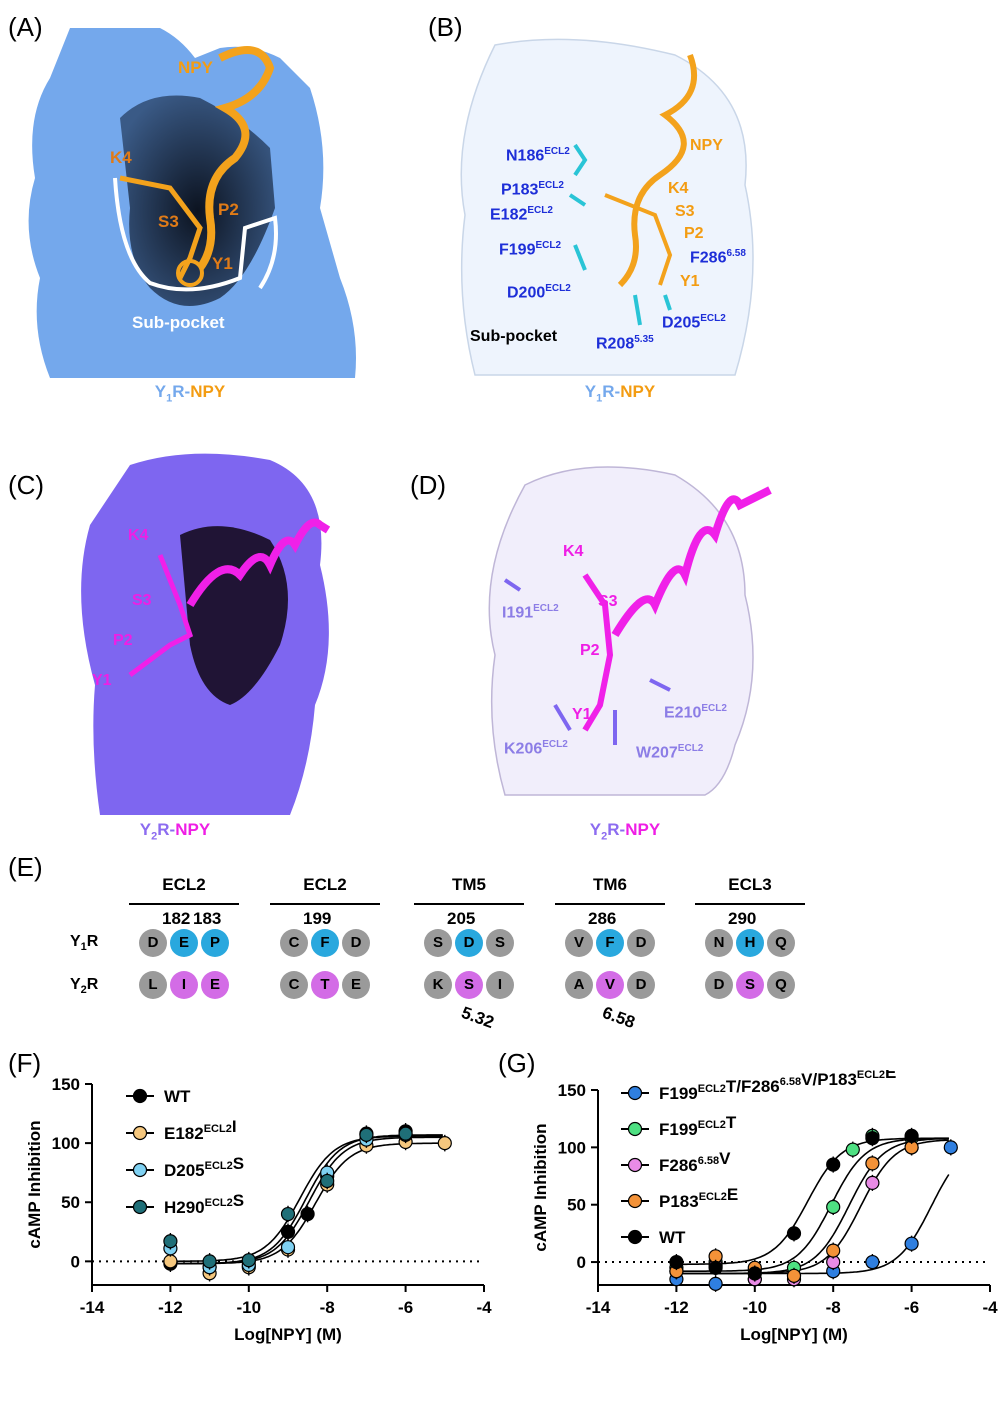 This screenshot has height=1418, width=1000. Describe the element at coordinates (579, 985) in the screenshot. I see `residue-circle: A` at that location.